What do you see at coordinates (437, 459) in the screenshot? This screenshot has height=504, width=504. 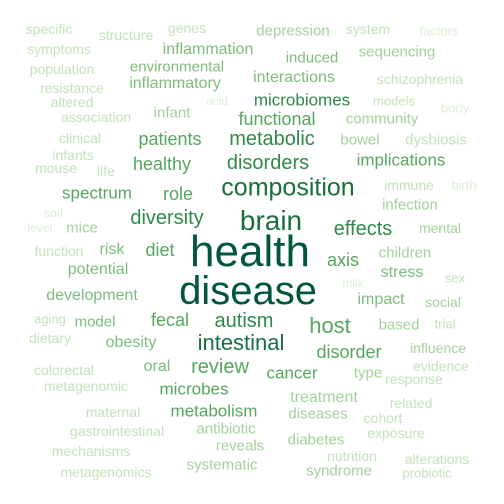 I see `word-alterations: alterations` at bounding box center [437, 459].